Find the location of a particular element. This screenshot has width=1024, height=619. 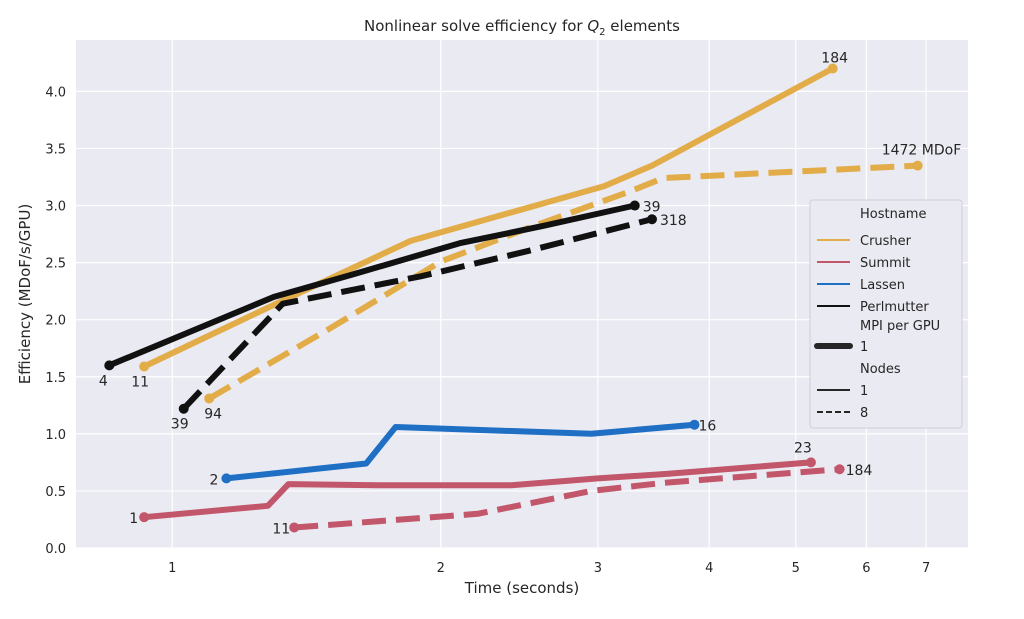

x-tick-labels: 1 2 3 4 5 6 7 is located at coordinates (549, 568).